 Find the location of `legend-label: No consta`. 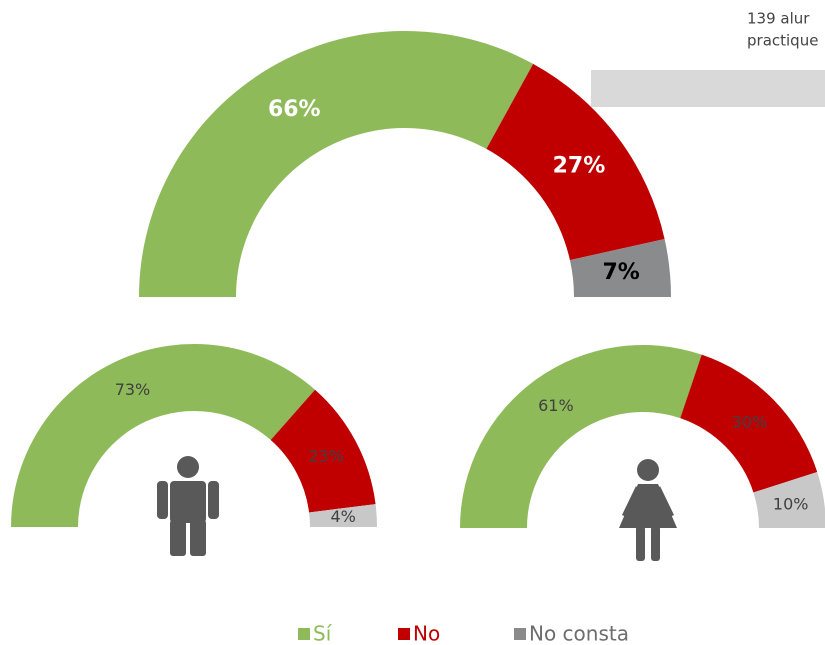

legend-label: No consta is located at coordinates (579, 633).